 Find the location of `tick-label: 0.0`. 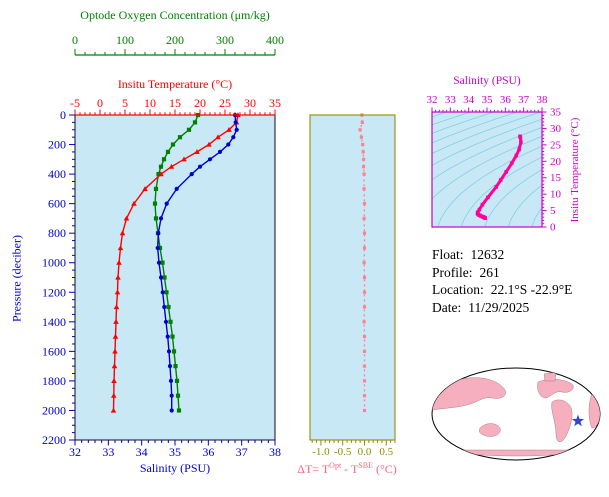

tick-label: 0.0 is located at coordinates (365, 452).